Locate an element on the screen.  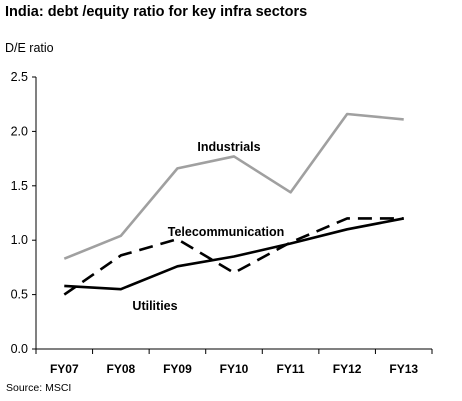
x-tick-label: FY10 is located at coordinates (234, 369).